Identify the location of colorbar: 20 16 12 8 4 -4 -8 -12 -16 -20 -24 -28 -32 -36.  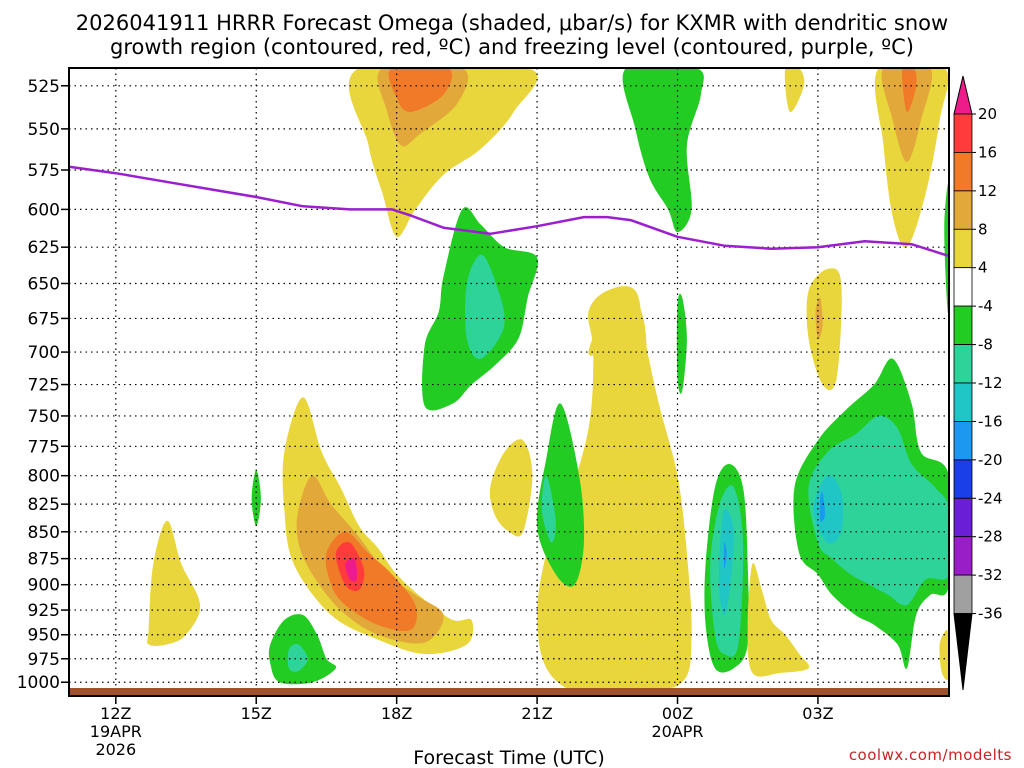
(978, 383).